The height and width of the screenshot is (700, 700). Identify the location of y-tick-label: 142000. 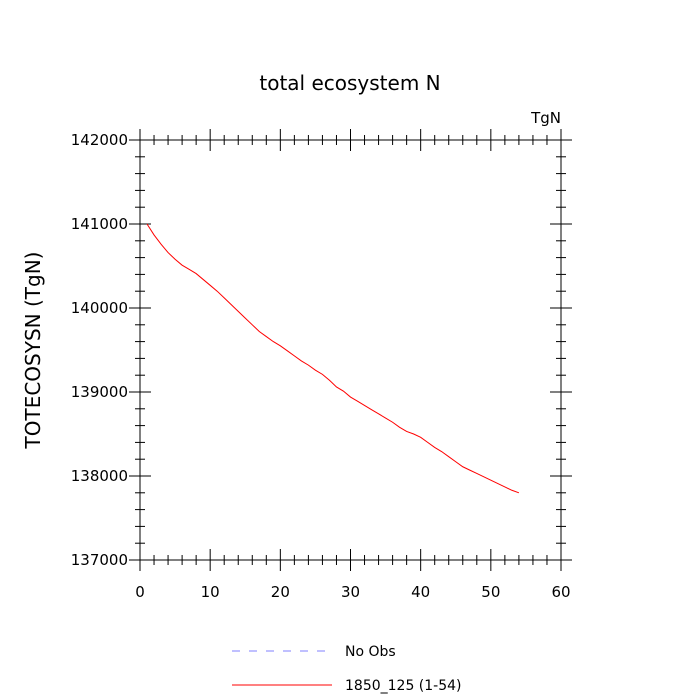
(99, 140).